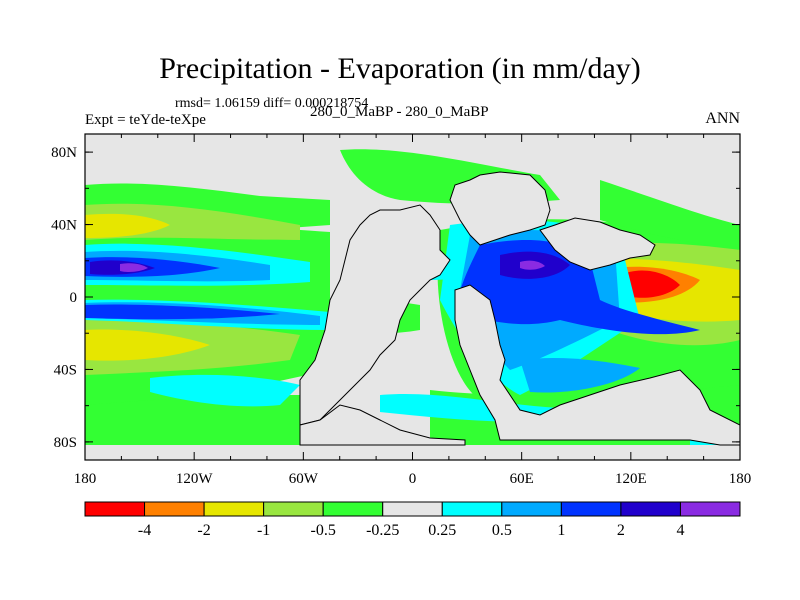 This screenshot has height=600, width=800. What do you see at coordinates (127, 225) in the screenshot?
I see `contour-yellow-north-pacific` at bounding box center [127, 225].